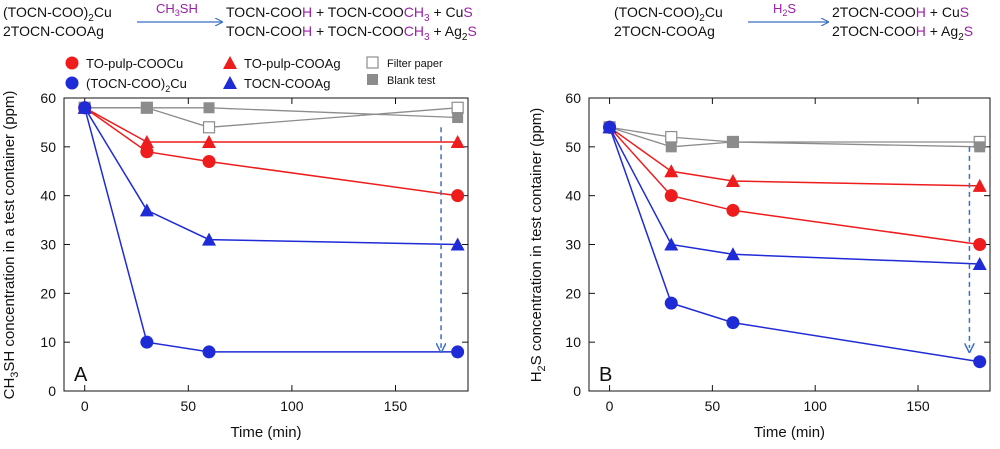 This screenshot has height=449, width=1000. Describe the element at coordinates (292, 63) in the screenshot. I see `legend-label-to-pulp-ag: TO-pulp-COOAg` at that location.